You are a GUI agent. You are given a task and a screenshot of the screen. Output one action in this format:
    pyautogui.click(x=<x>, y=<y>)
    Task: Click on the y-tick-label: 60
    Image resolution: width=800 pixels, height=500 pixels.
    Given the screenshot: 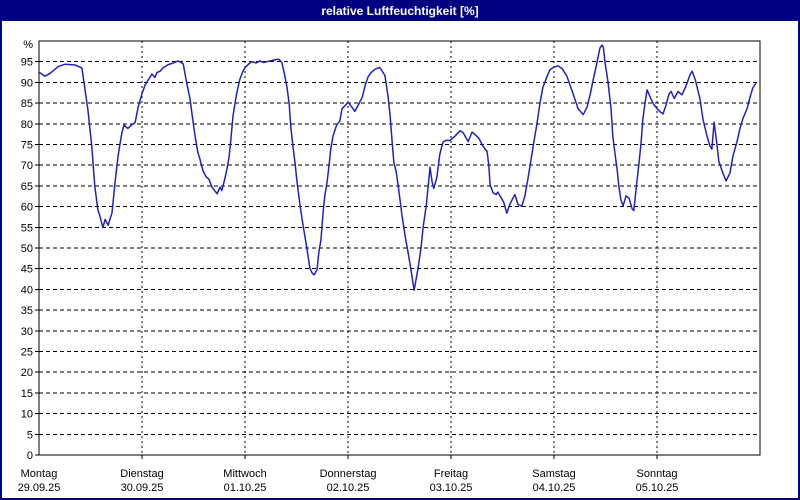 What is the action you would take?
    pyautogui.click(x=27, y=208)
    